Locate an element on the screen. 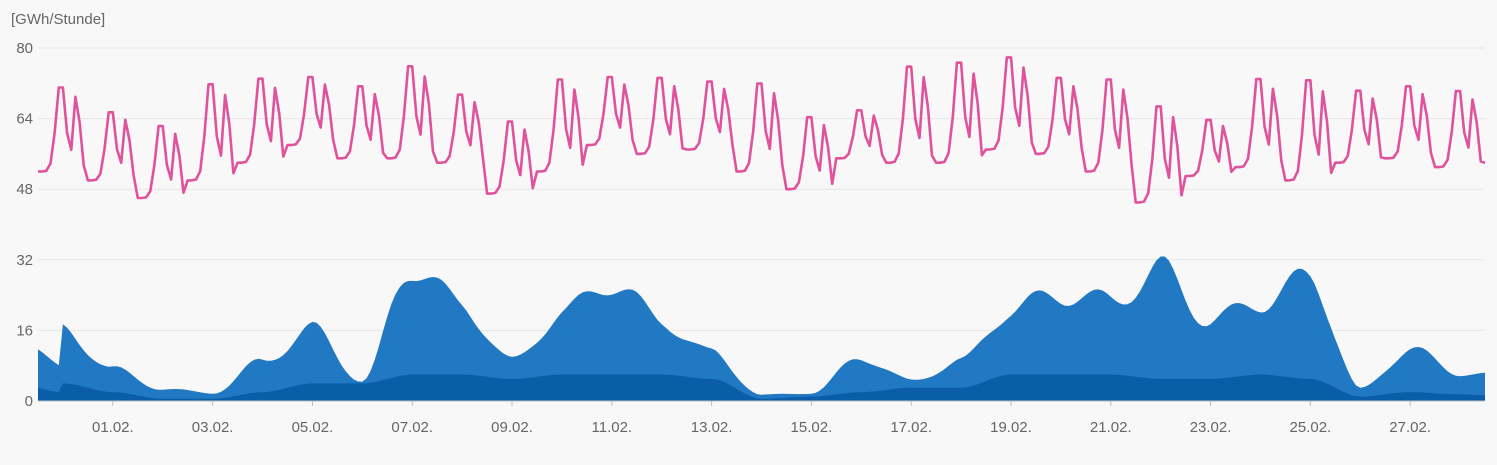  x-tick-label: 23.02. is located at coordinates (1211, 427).